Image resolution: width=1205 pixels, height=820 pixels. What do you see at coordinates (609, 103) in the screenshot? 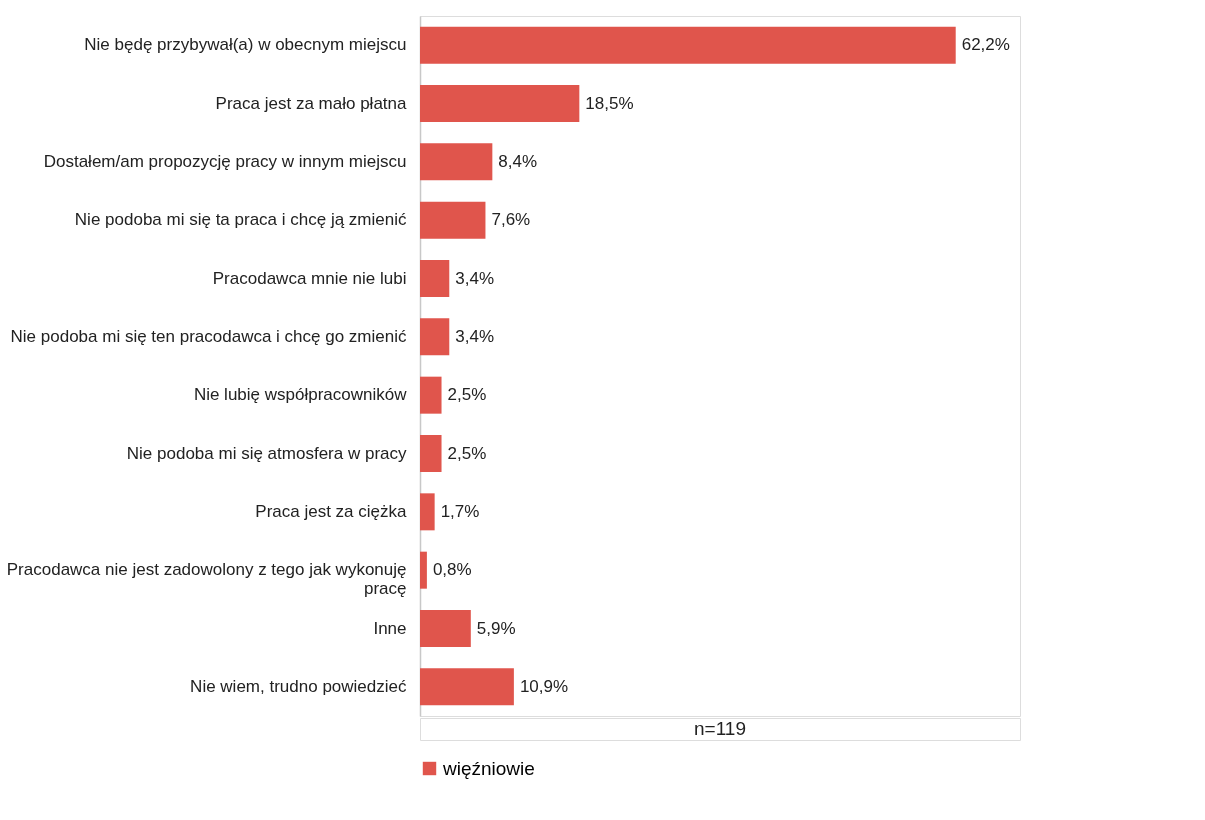
I see `data-label: 18,5%` at bounding box center [609, 103].